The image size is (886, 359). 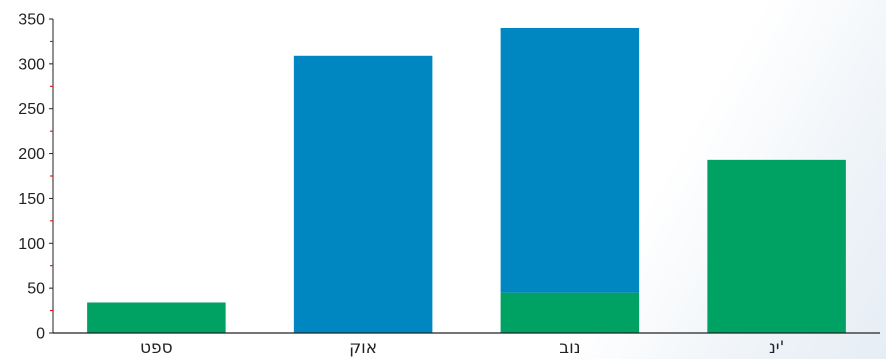 What do you see at coordinates (569, 348) in the screenshot?
I see `x-tick-label: נוב` at bounding box center [569, 348].